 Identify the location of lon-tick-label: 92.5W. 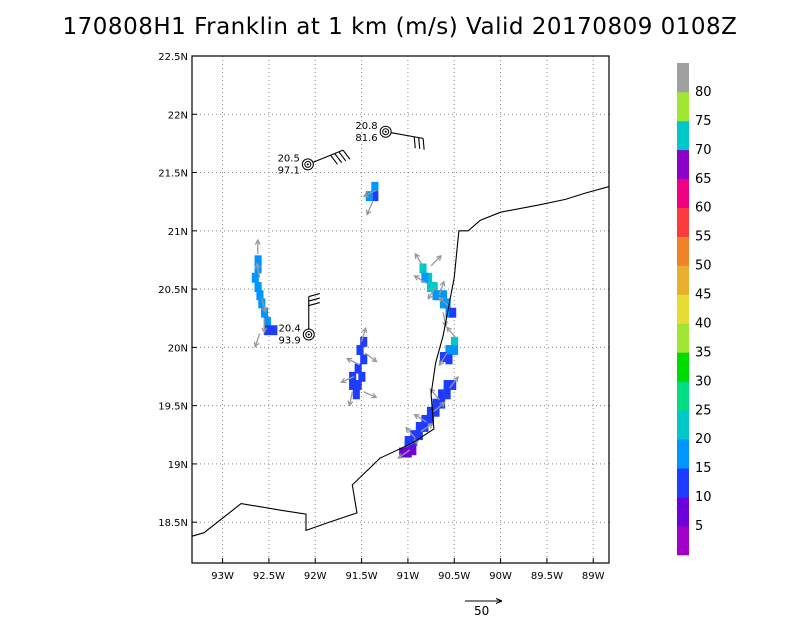
(269, 576).